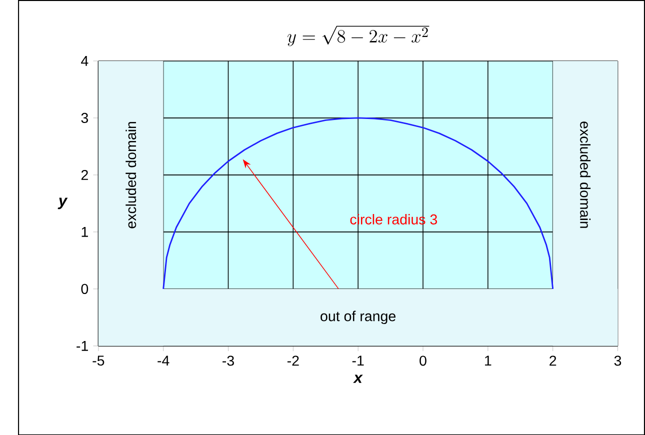  I want to click on x-axis-title: x, so click(358, 378).